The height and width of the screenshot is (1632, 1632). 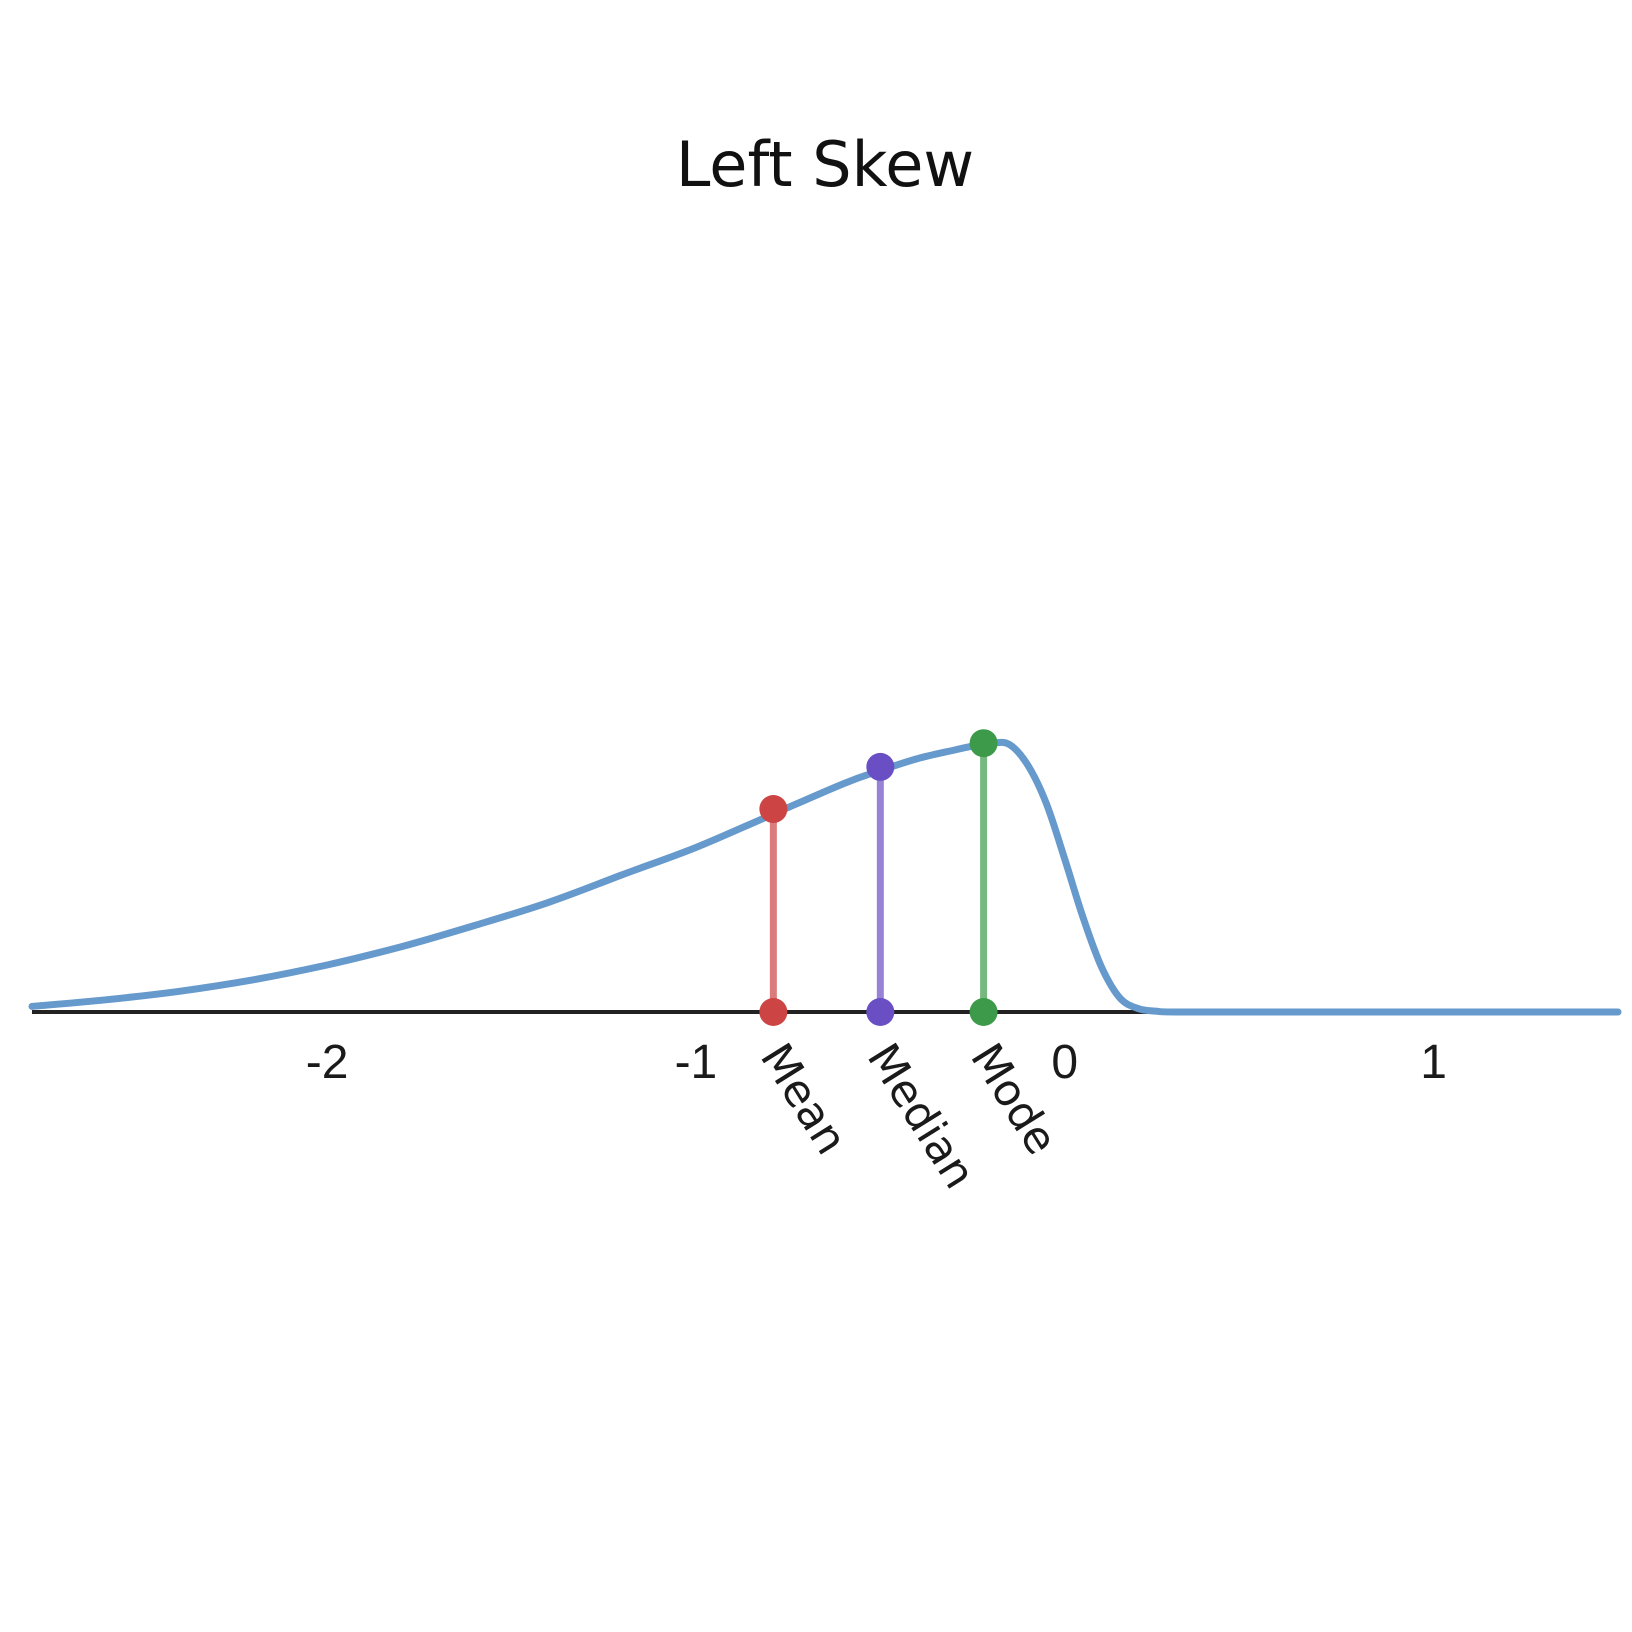 What do you see at coordinates (983, 1012) in the screenshot?
I see `mode-base-point` at bounding box center [983, 1012].